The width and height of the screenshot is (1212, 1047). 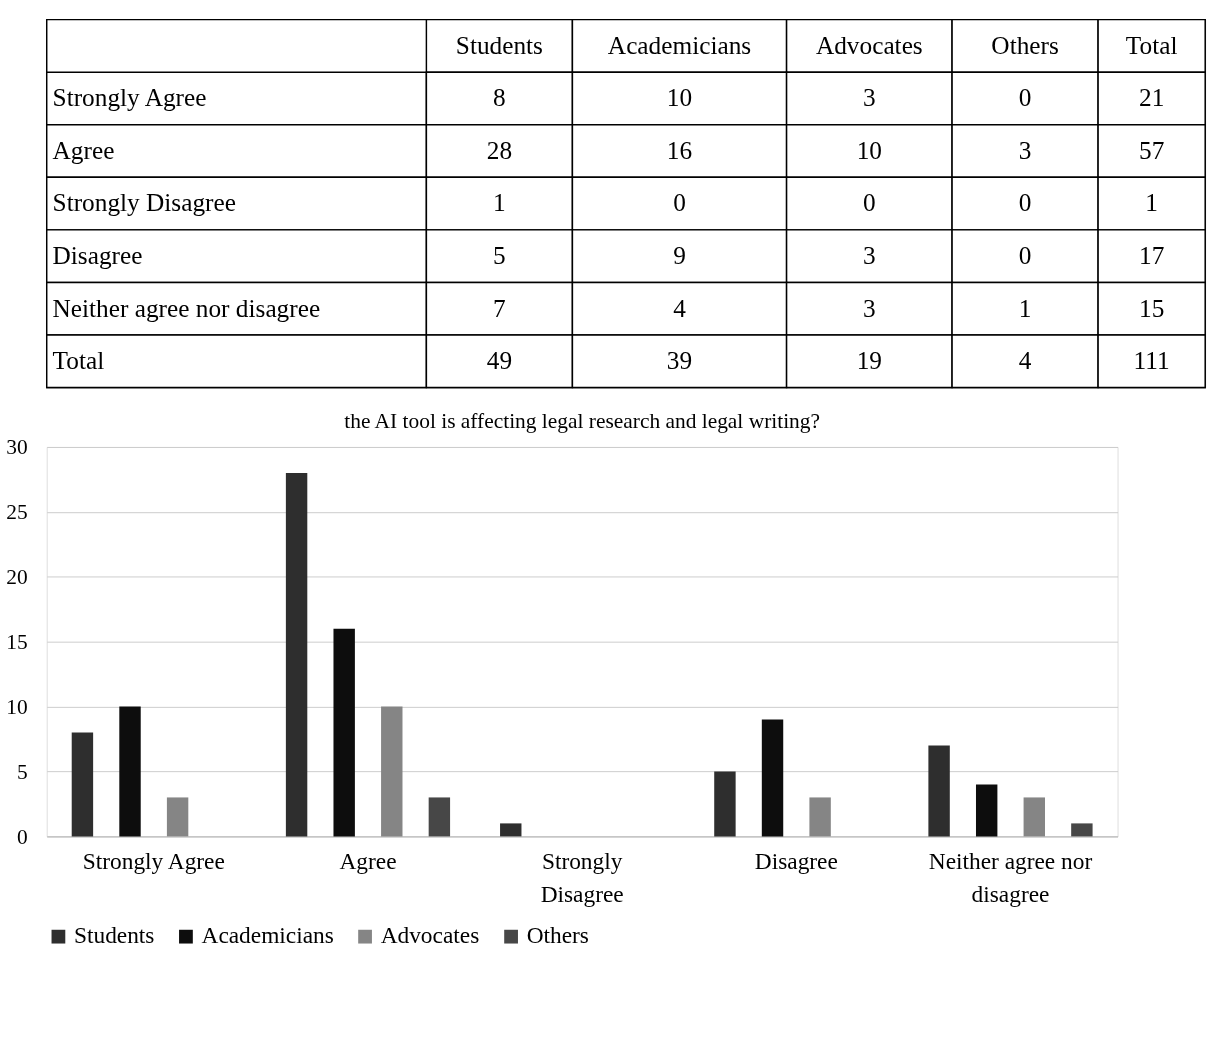 I want to click on text: 8, so click(x=499, y=97).